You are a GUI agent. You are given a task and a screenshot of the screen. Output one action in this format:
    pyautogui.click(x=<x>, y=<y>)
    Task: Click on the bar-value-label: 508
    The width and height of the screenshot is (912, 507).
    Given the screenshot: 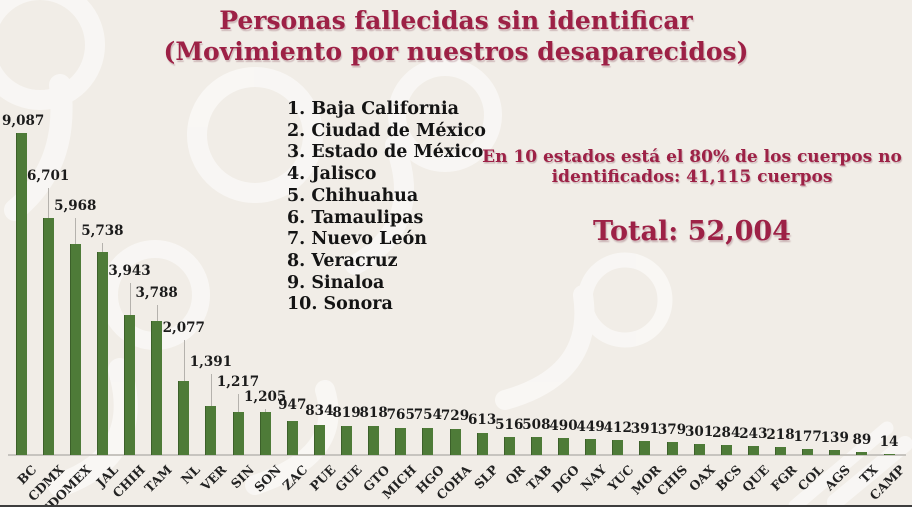 What is the action you would take?
    pyautogui.click(x=536, y=425)
    